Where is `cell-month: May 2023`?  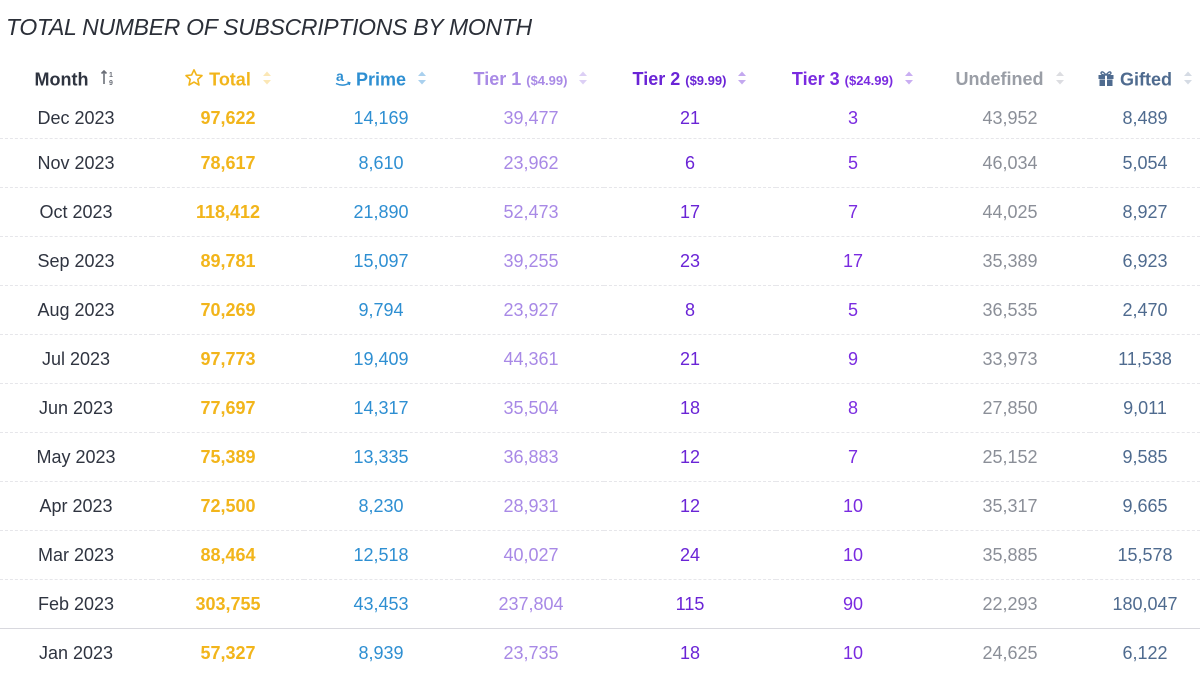 cell-month: May 2023 is located at coordinates (76, 457).